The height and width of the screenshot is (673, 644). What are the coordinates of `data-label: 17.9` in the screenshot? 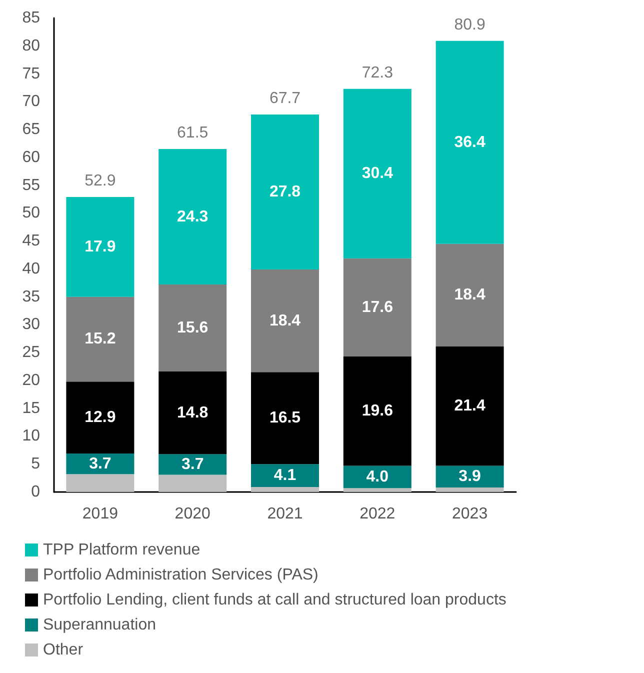 It's located at (100, 247).